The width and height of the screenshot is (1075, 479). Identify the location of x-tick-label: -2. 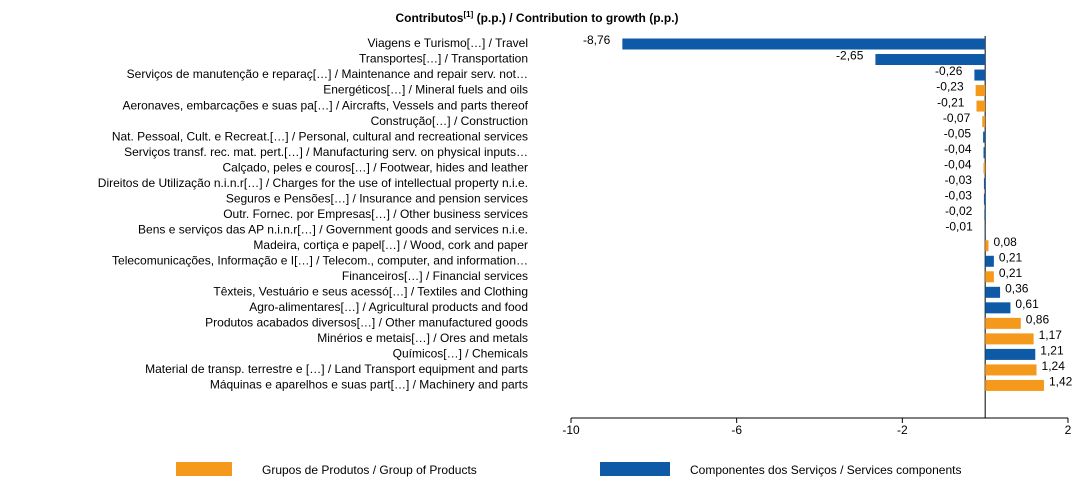
(902, 430).